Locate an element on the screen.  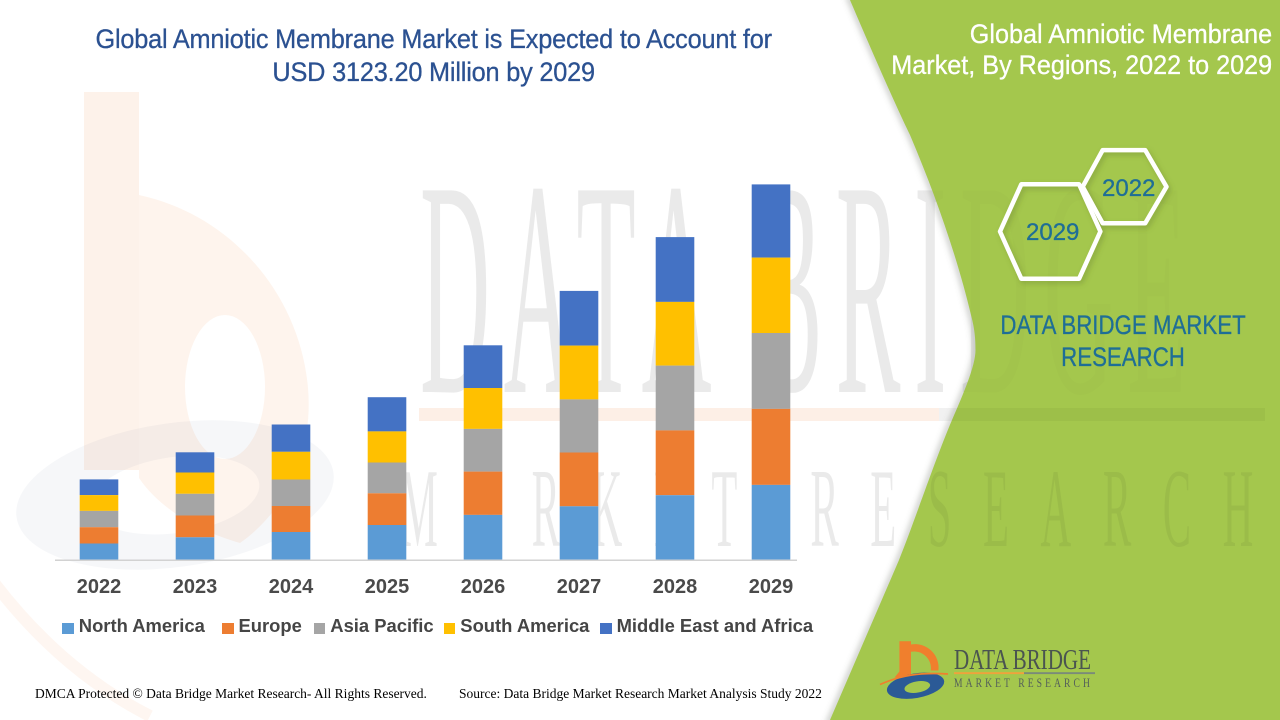
svg-text: DATA BRIDGE is located at coordinates (1022, 660).